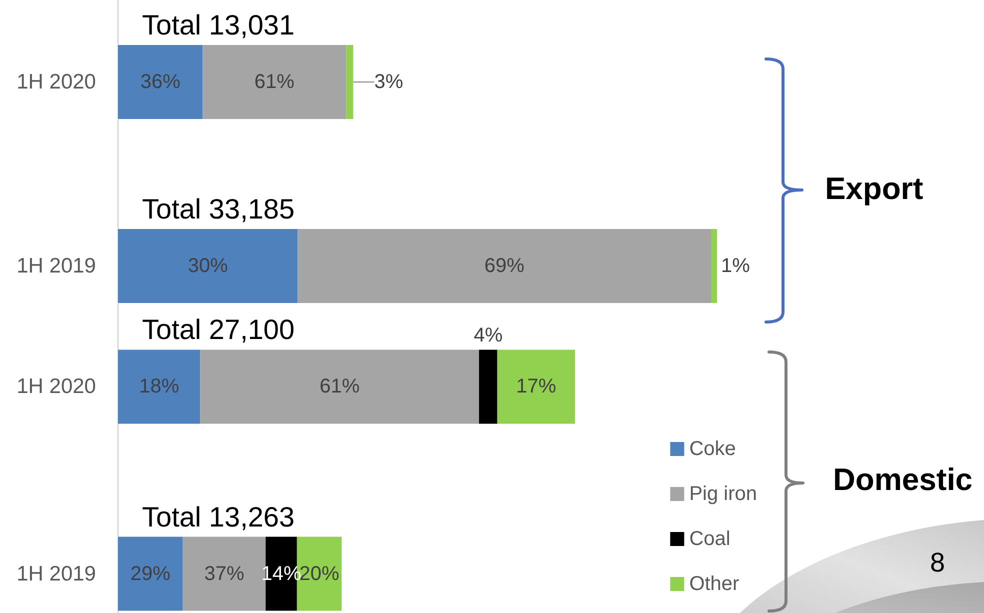 This screenshot has width=984, height=613. What do you see at coordinates (903, 479) in the screenshot?
I see `text: Domestic` at bounding box center [903, 479].